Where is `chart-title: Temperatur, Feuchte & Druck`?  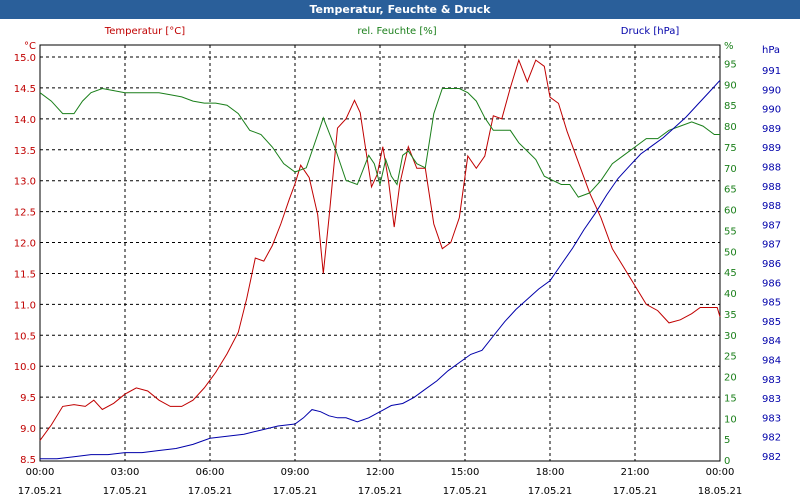 chart-title: Temperatur, Feuchte & Druck is located at coordinates (400, 9).